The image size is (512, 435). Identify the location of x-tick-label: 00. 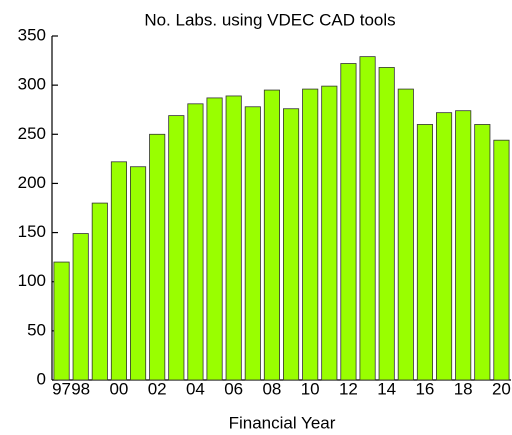
(118, 388).